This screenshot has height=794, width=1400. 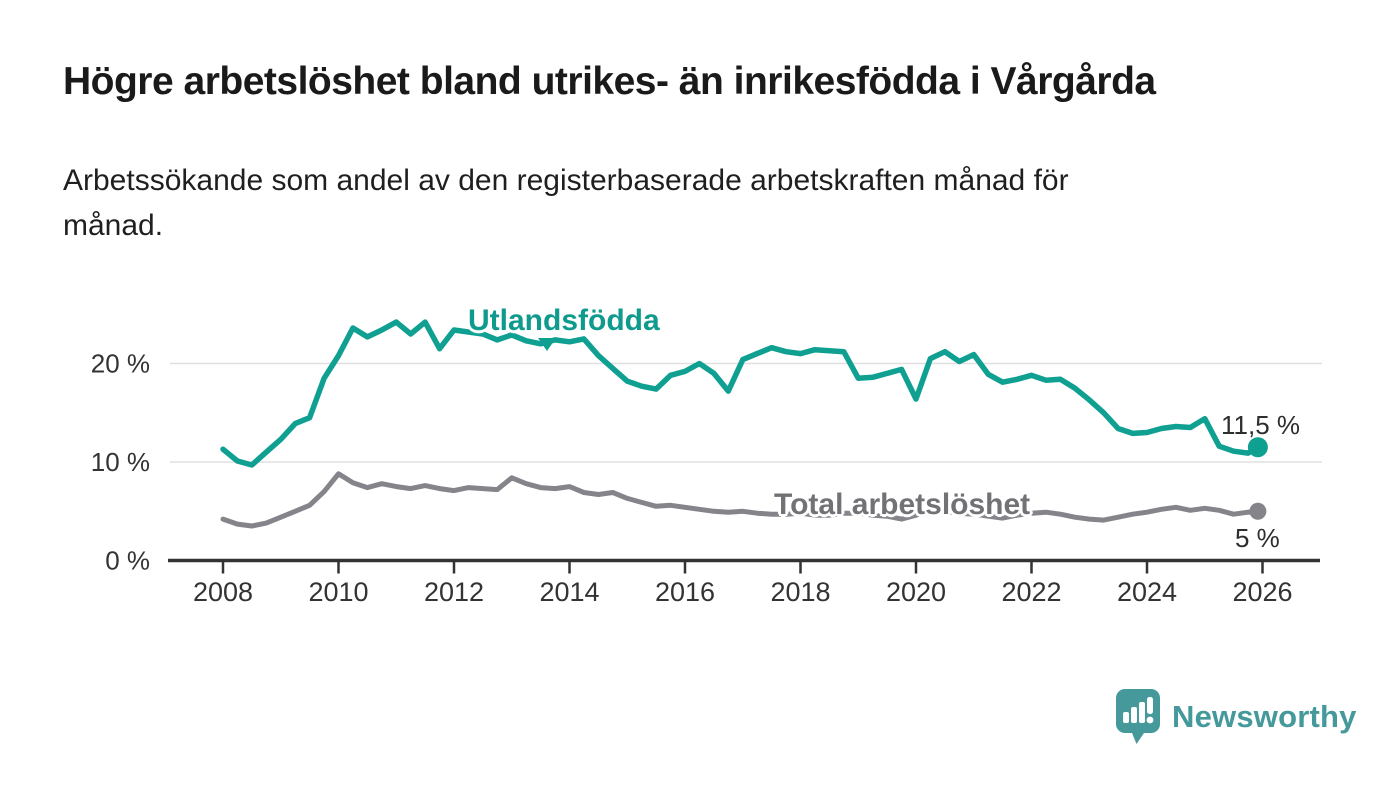 What do you see at coordinates (1257, 538) in the screenshot?
I see `end-value-label-total: 5 %` at bounding box center [1257, 538].